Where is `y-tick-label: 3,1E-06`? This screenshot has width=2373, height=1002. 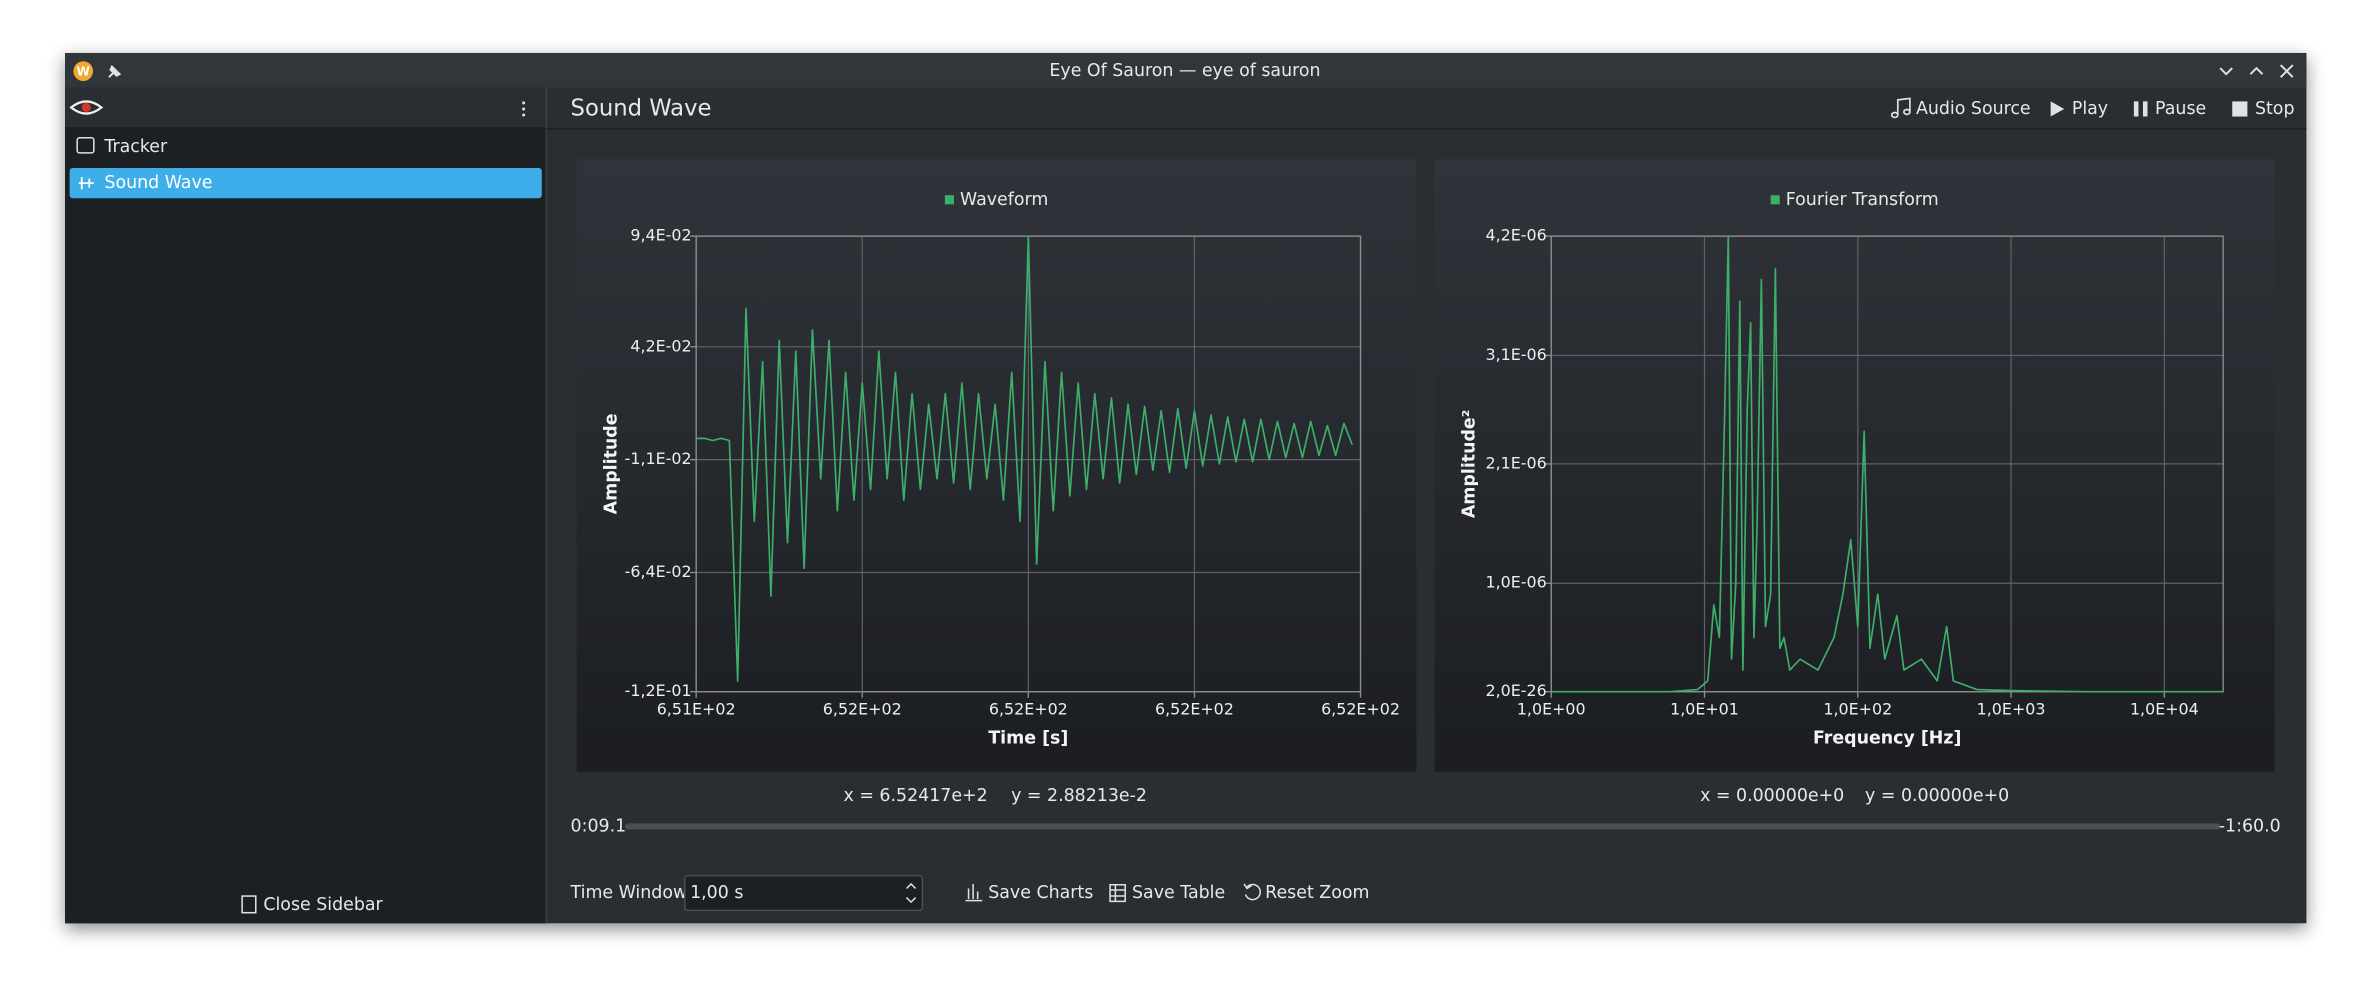
y-tick-label: 3,1E-06 is located at coordinates (1515, 354).